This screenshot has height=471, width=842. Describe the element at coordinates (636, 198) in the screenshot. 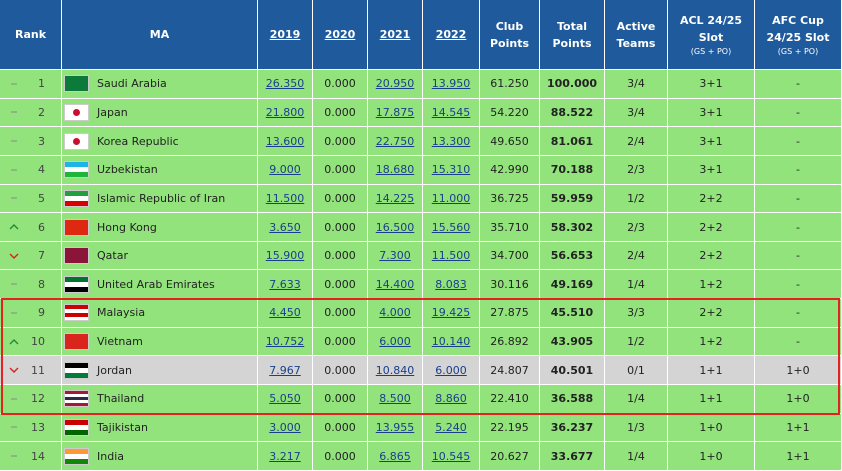

I see `value: 1/2` at that location.